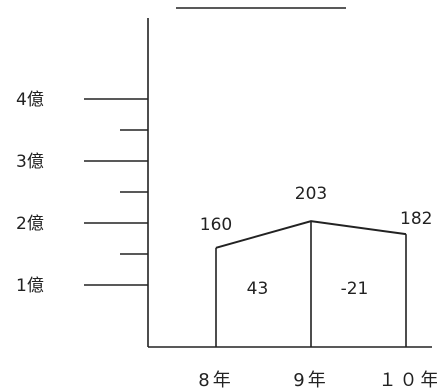  Describe the element at coordinates (30, 286) in the screenshot. I see `y-tick-label-1: 1億` at that location.